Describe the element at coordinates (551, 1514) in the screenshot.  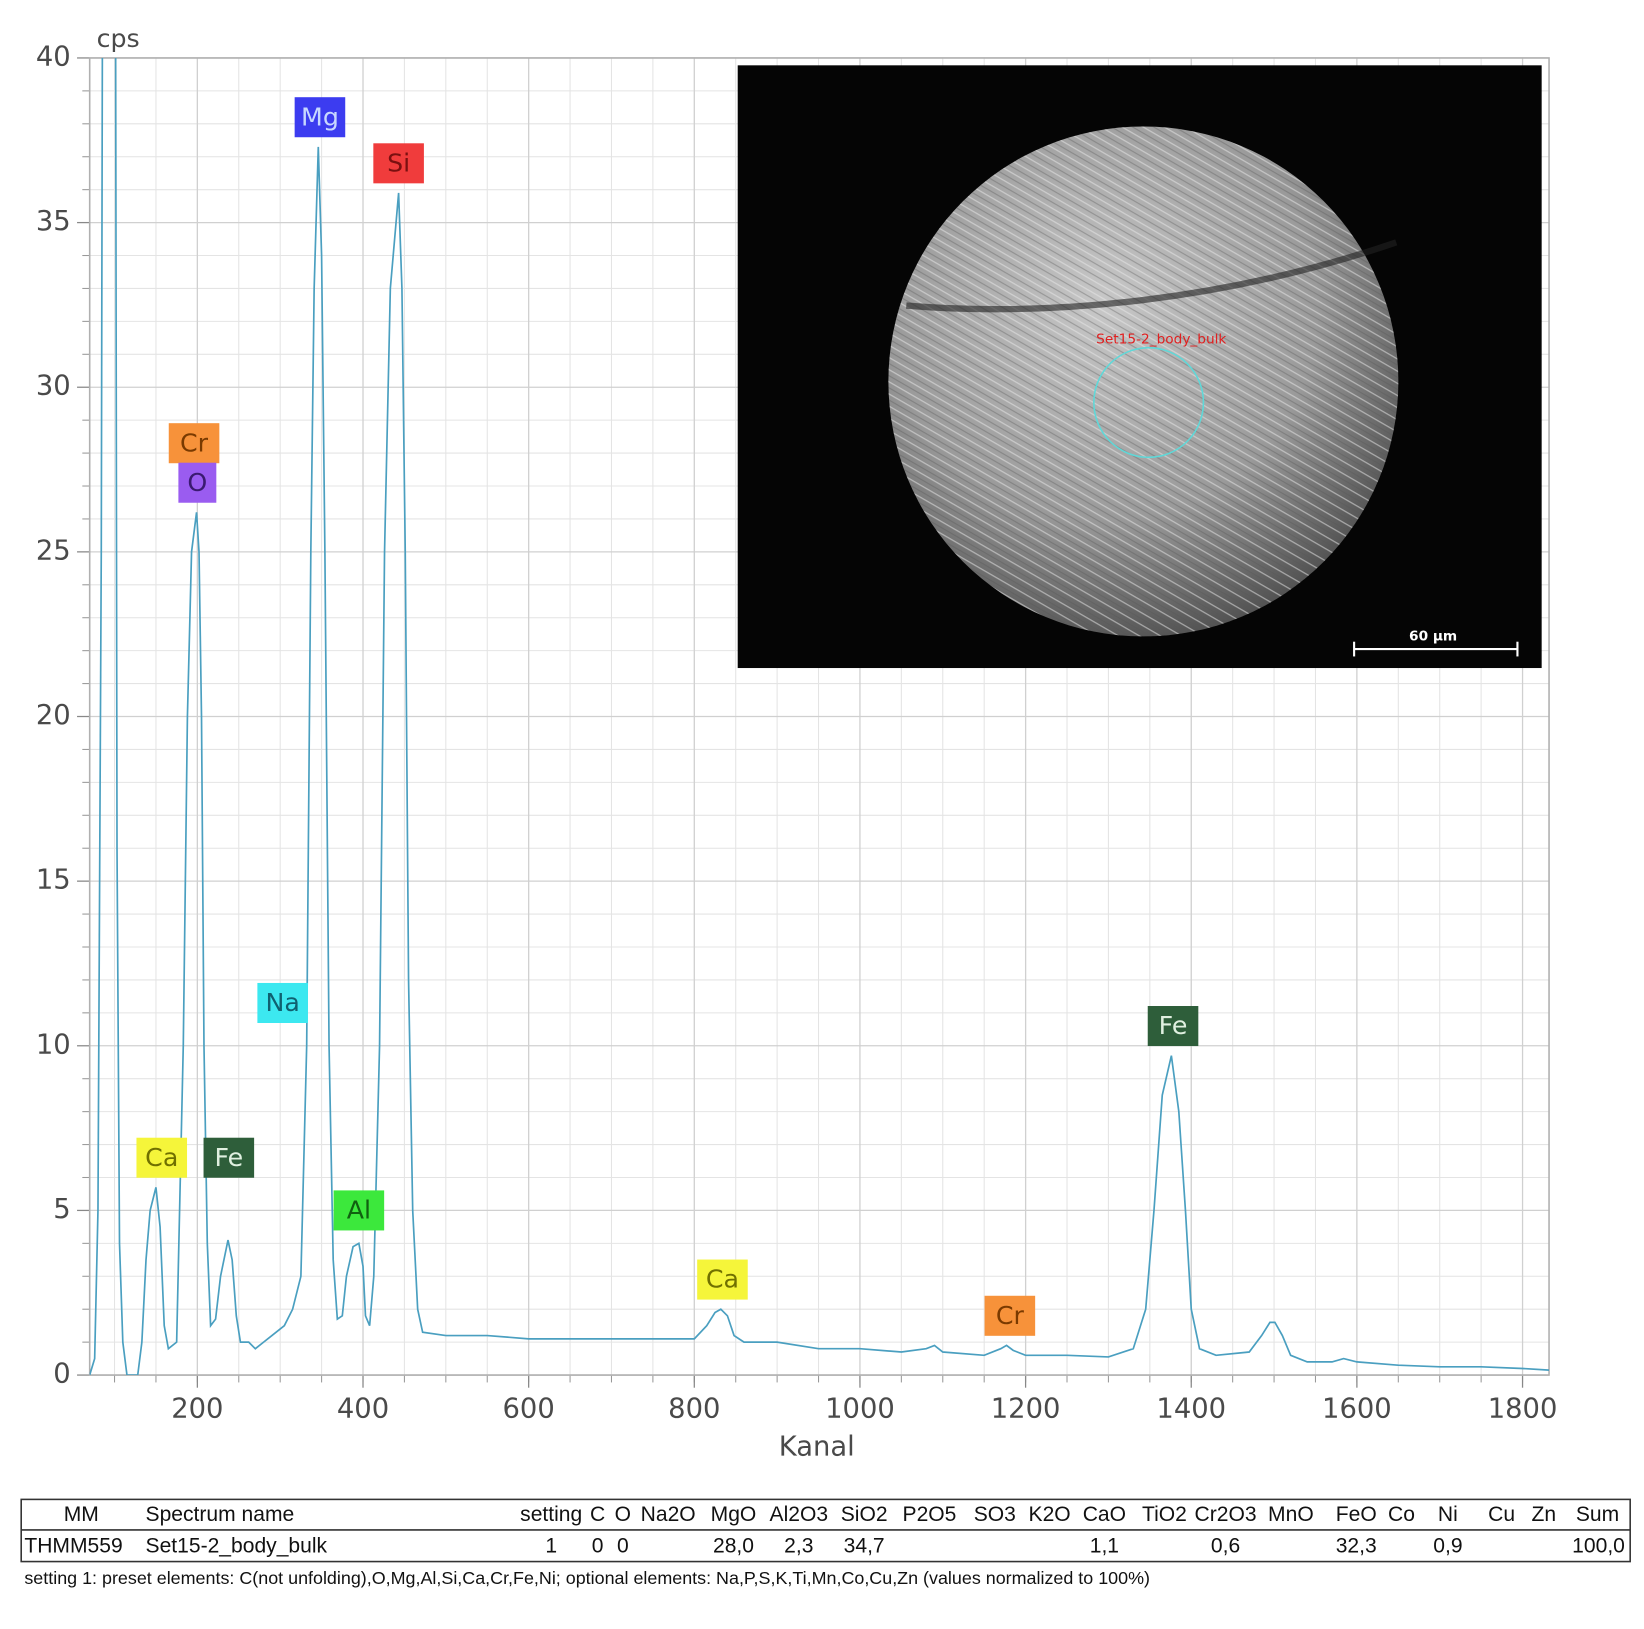
I see `table-header-cell: setting` at that location.